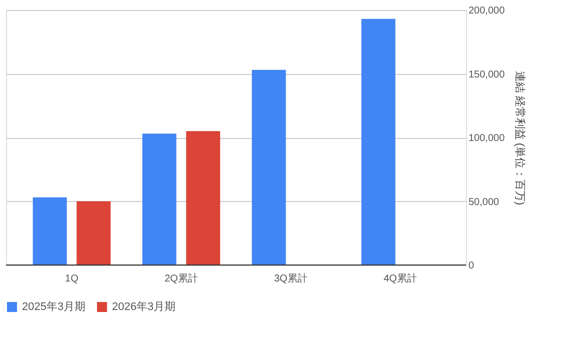 This screenshot has width=578, height=363. Describe the element at coordinates (54, 307) in the screenshot. I see `legend-label: 2025年3月期` at that location.